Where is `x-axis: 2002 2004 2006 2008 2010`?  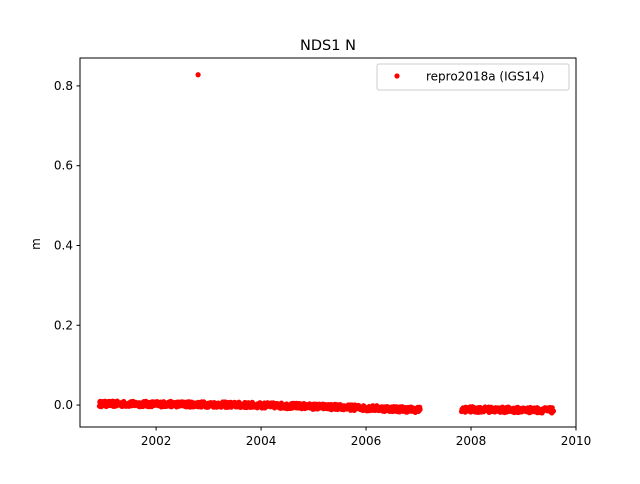 x-axis: 2002 2004 2006 2008 2010 is located at coordinates (366, 437).